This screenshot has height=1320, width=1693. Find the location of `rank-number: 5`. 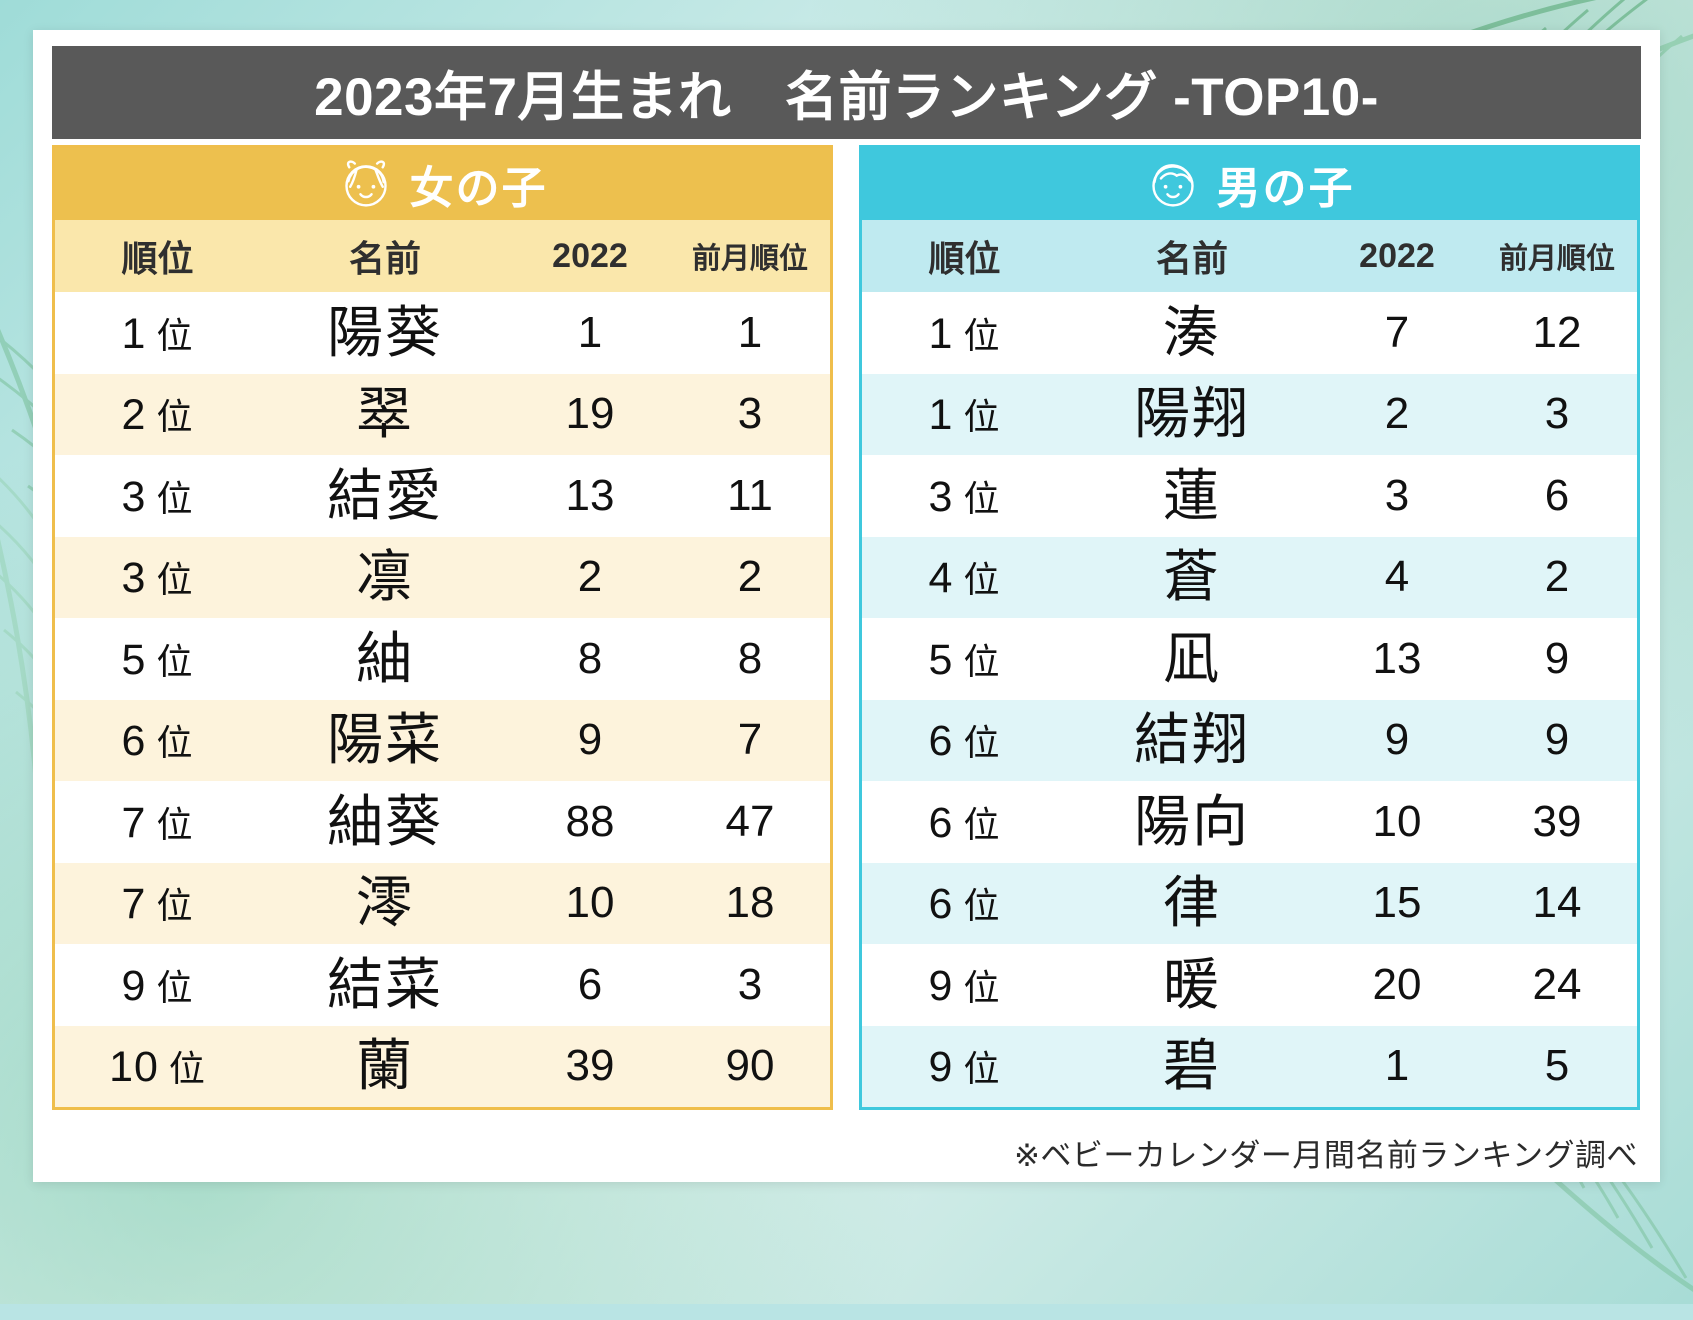

rank-number: 5 is located at coordinates (941, 659).